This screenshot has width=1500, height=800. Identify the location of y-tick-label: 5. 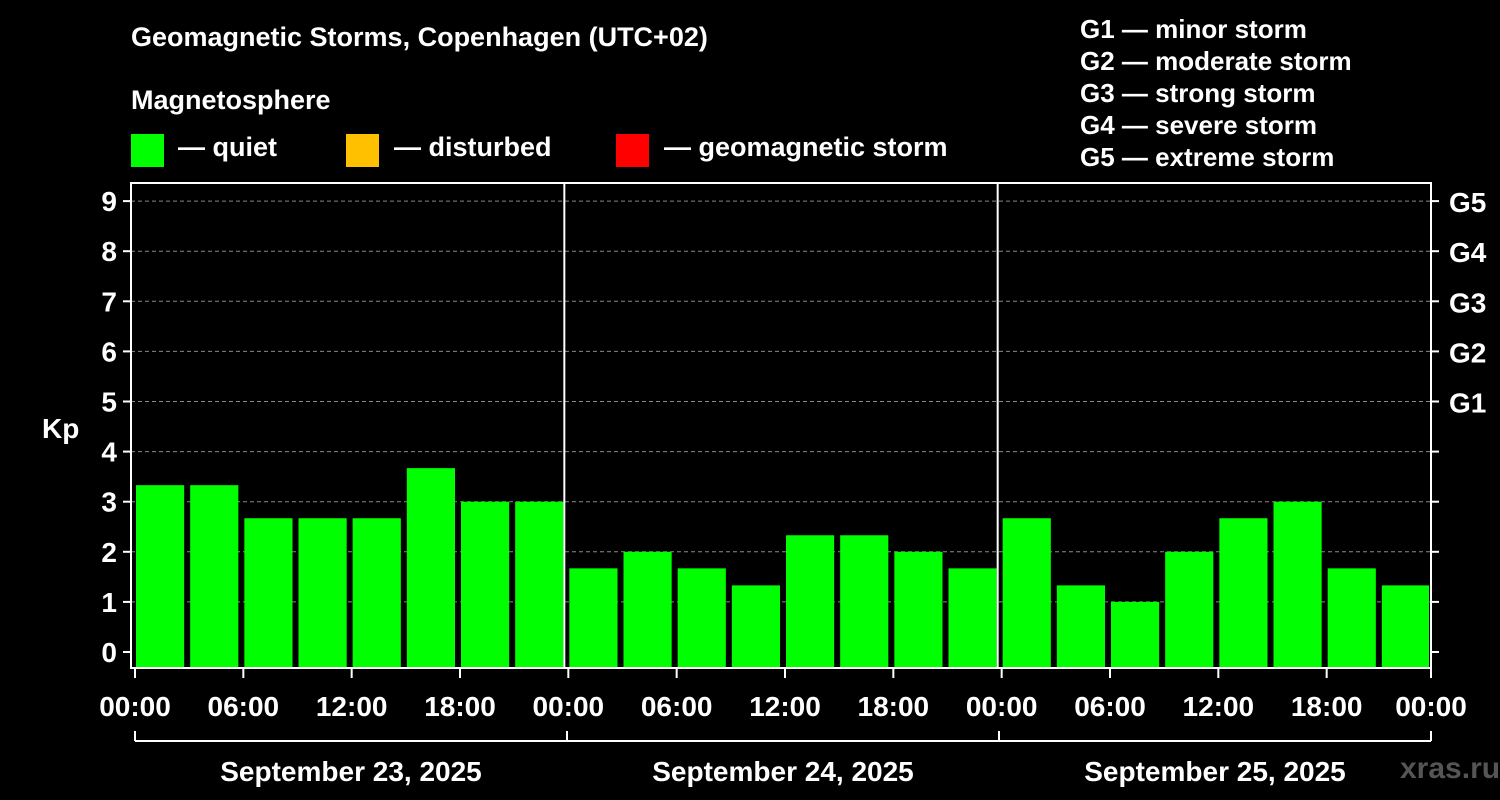
(109, 402).